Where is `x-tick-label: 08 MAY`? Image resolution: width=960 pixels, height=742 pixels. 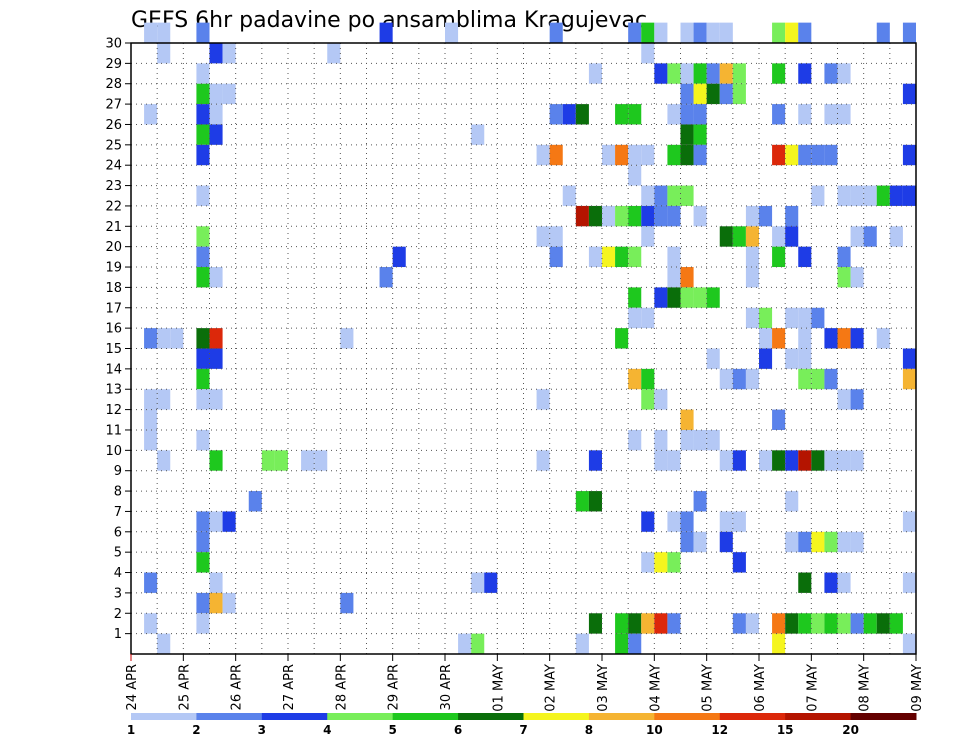 x-tick-label: 08 MAY is located at coordinates (865, 688).